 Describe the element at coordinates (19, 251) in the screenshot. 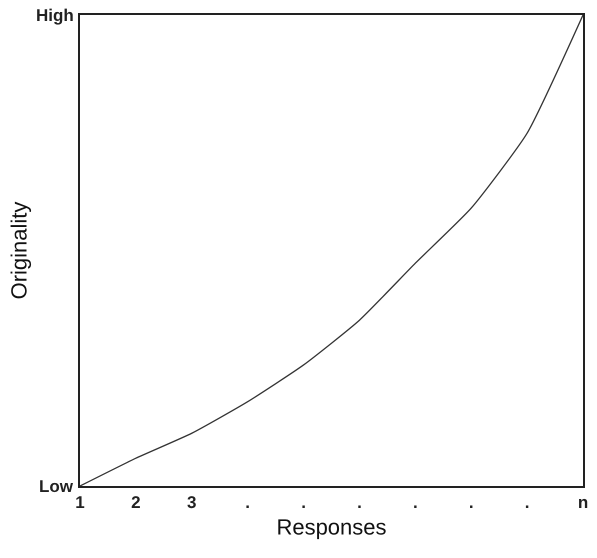

I see `y-axis-title: Originality` at that location.